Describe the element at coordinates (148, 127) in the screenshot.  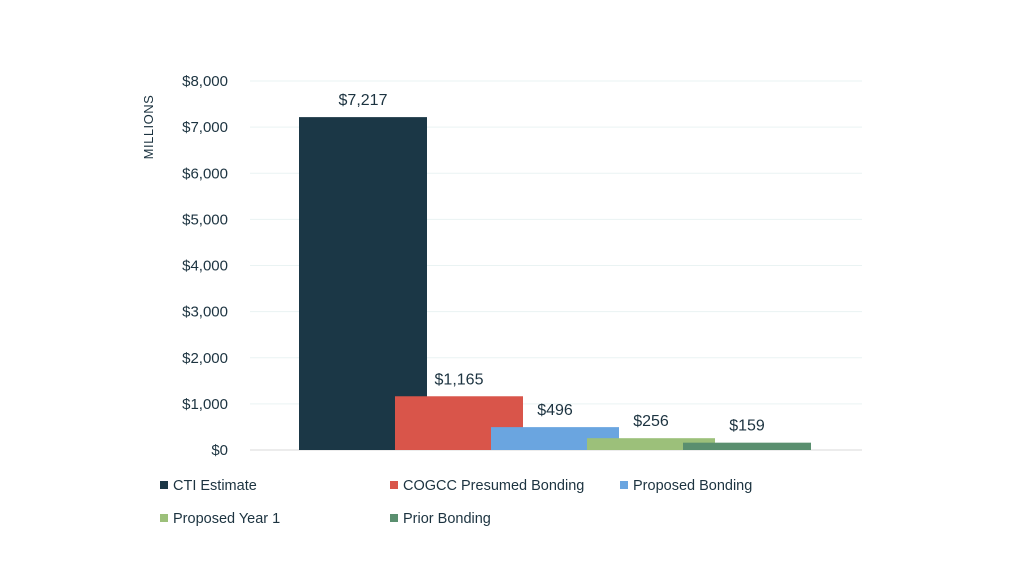
I see `y-axis-title: MILLIONS` at that location.